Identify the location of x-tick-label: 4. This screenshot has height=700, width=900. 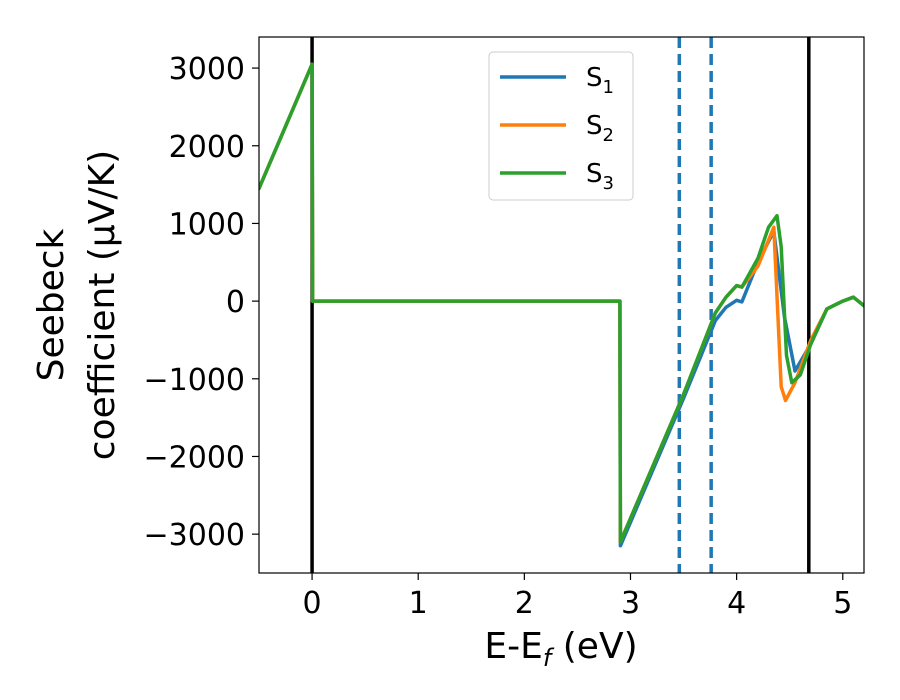
(736, 603).